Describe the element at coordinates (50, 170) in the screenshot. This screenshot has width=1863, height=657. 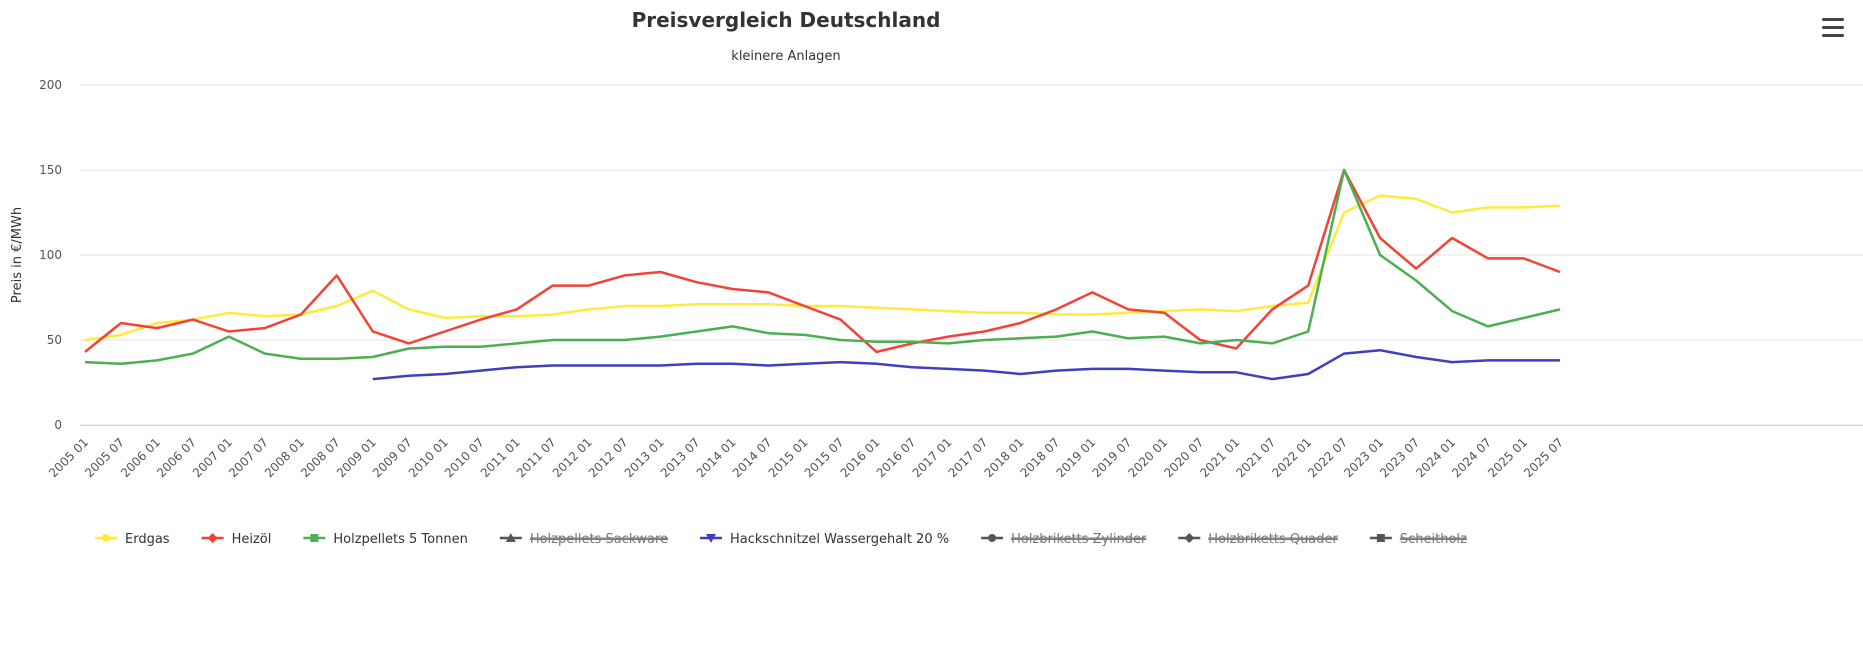
I see `y-tick-label: 150` at that location.